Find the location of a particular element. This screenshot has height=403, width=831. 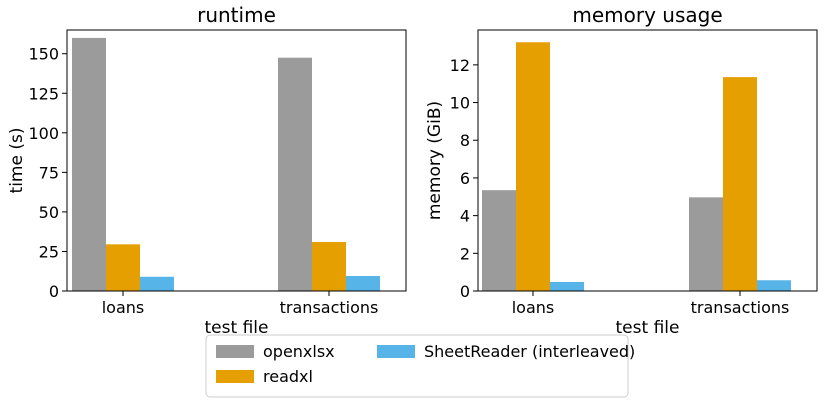

y-tick-label: 2 is located at coordinates (465, 253).